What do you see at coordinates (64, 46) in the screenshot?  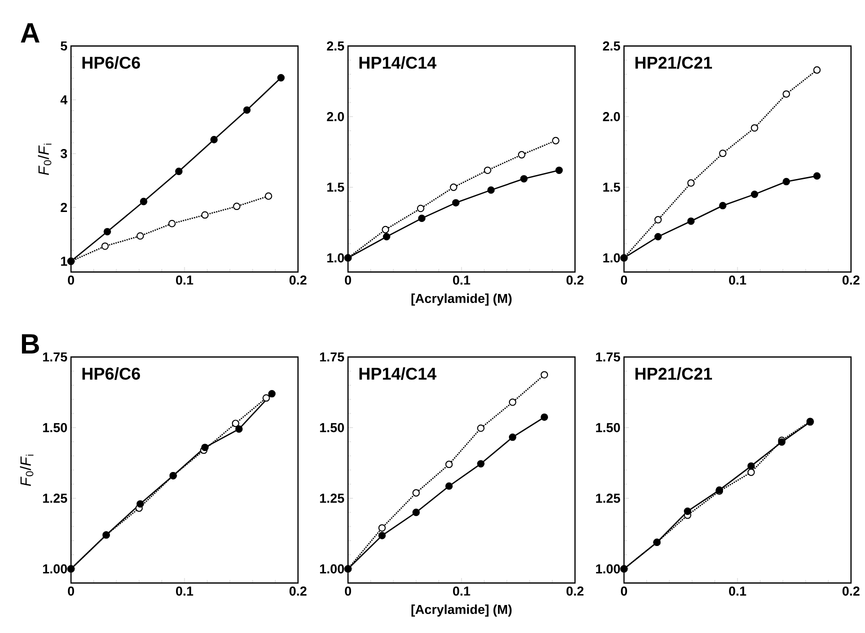 I see `y-tick-label: 5` at bounding box center [64, 46].